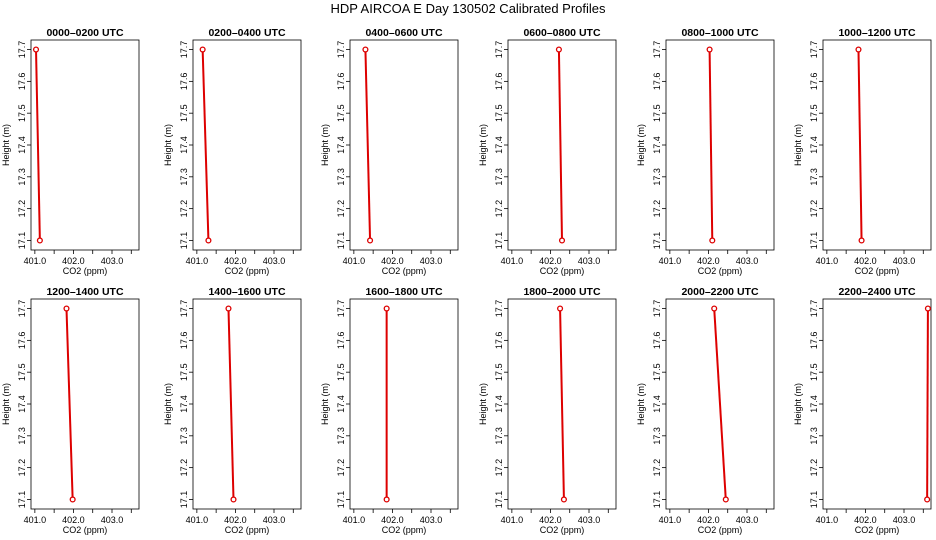 The width and height of the screenshot is (936, 540). I want to click on y-tick-label: 17.4, so click(184, 404).